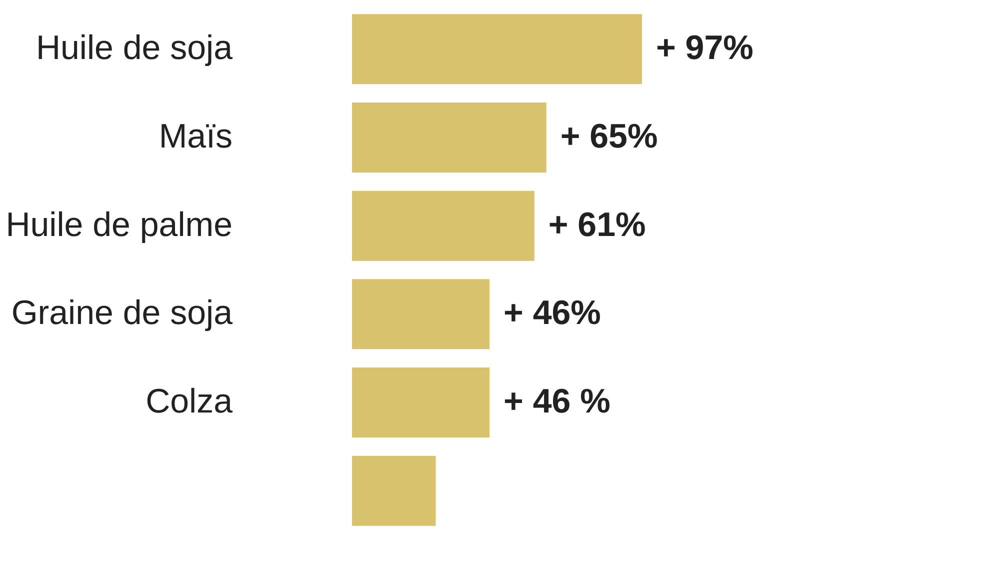  Describe the element at coordinates (597, 225) in the screenshot. I see `data-label: + 61%` at that location.